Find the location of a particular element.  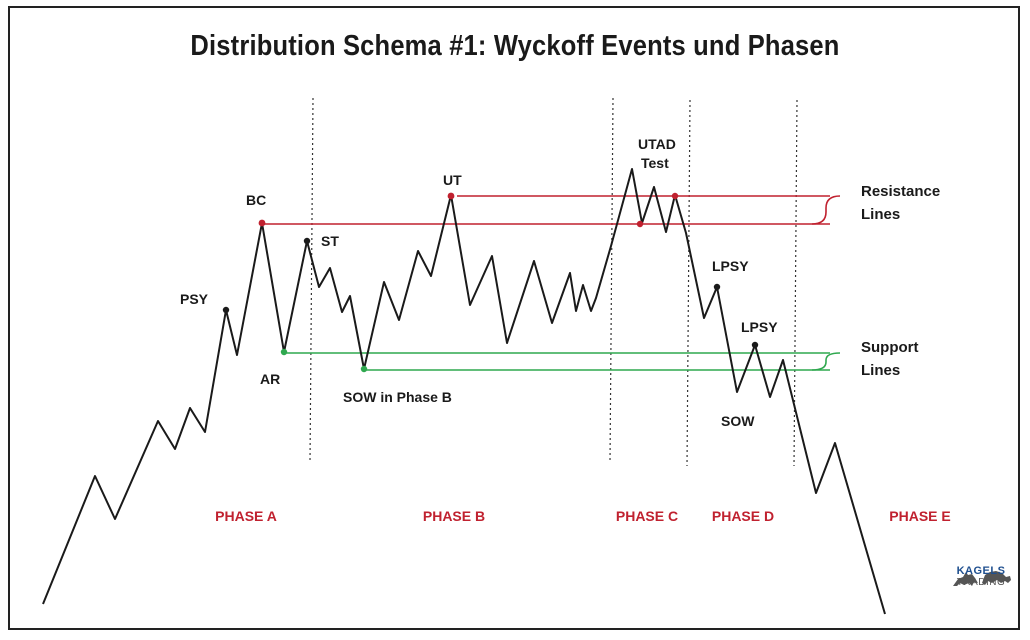

separator-a-b is located at coordinates (311, 280).